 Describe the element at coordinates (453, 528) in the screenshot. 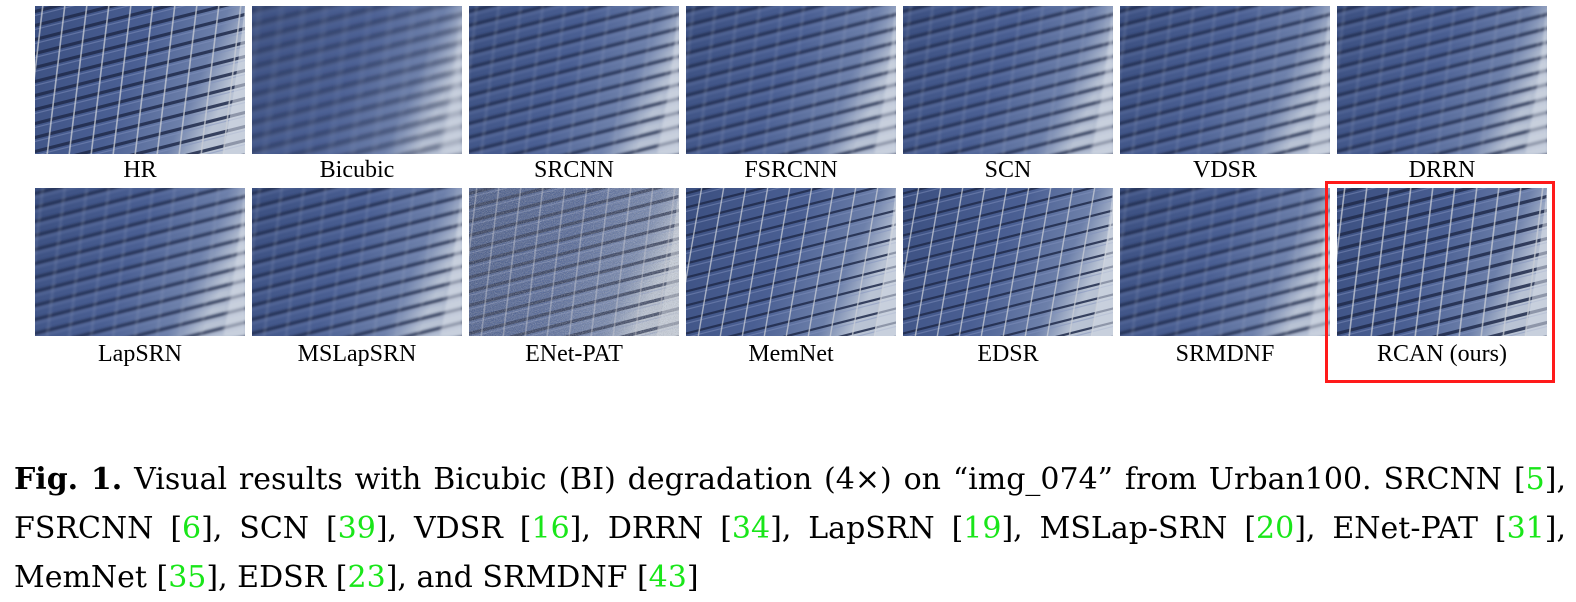

I see `caption-text: ], VDSR [` at that location.